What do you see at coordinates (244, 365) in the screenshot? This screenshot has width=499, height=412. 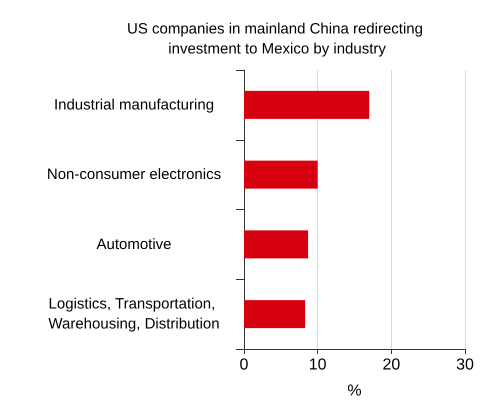 I see `x-tick-label: 0` at bounding box center [244, 365].